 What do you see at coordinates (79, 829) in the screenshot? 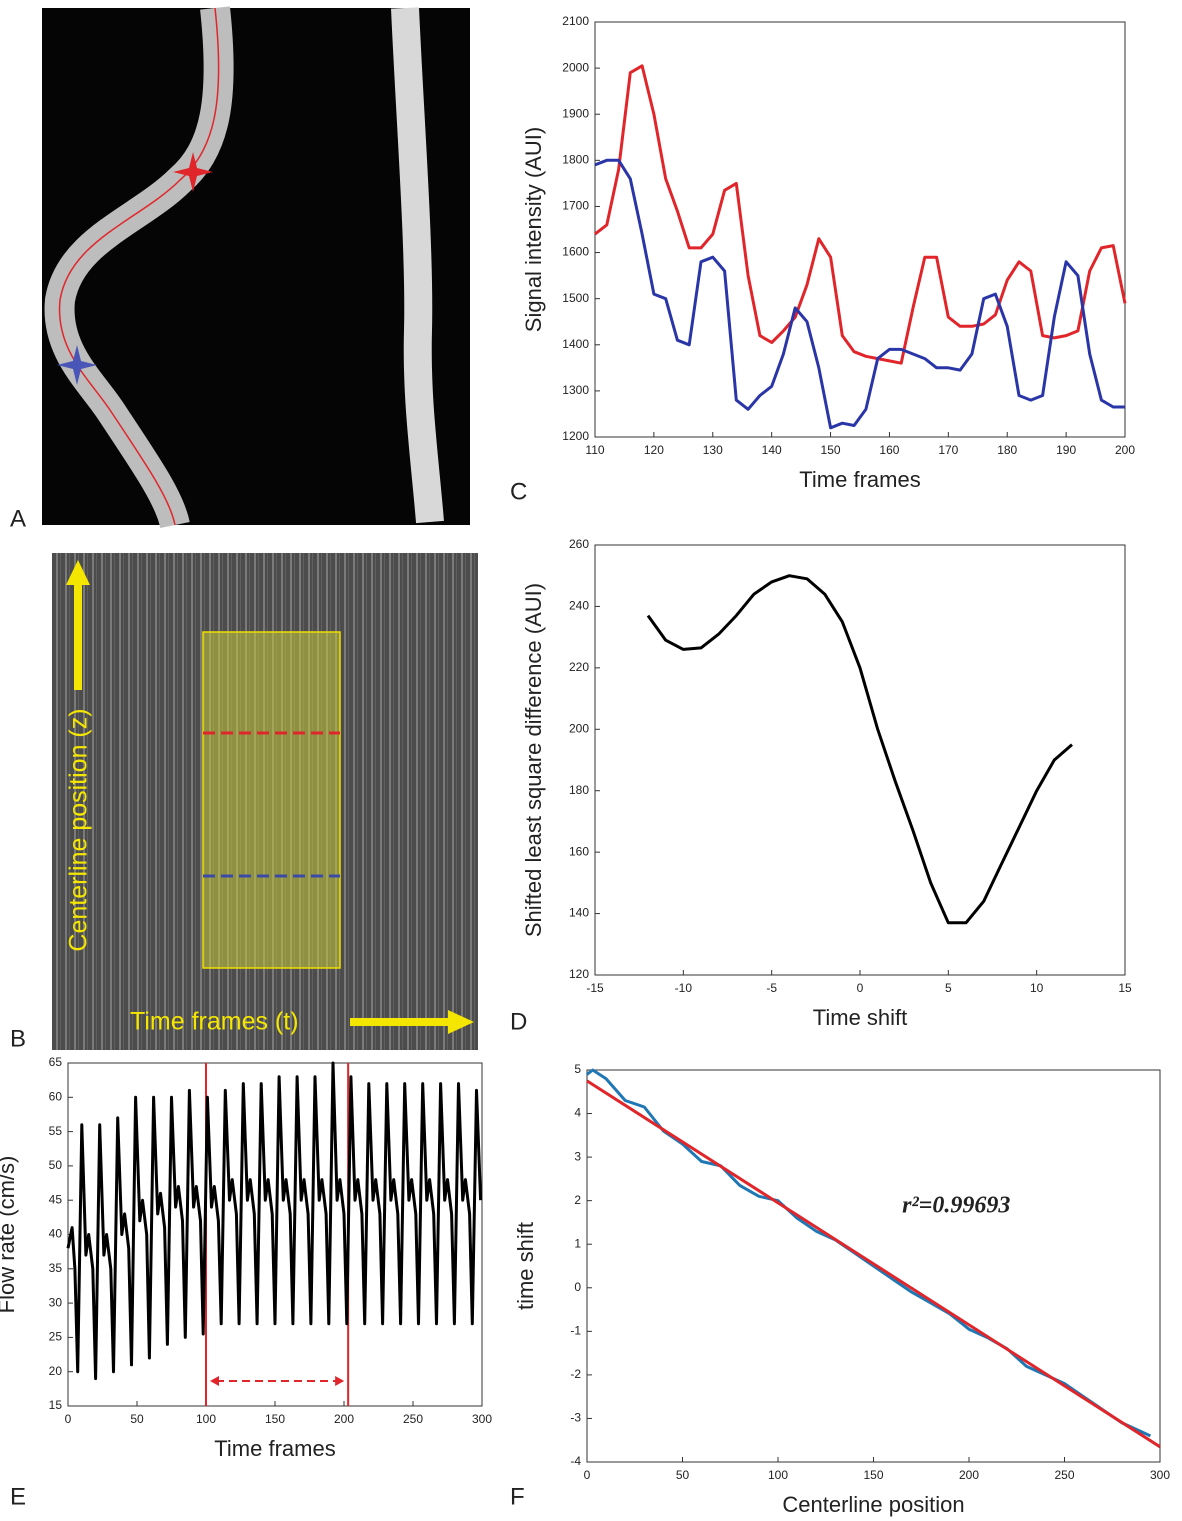
I see `y-text: Centerline position (z)` at bounding box center [79, 829].